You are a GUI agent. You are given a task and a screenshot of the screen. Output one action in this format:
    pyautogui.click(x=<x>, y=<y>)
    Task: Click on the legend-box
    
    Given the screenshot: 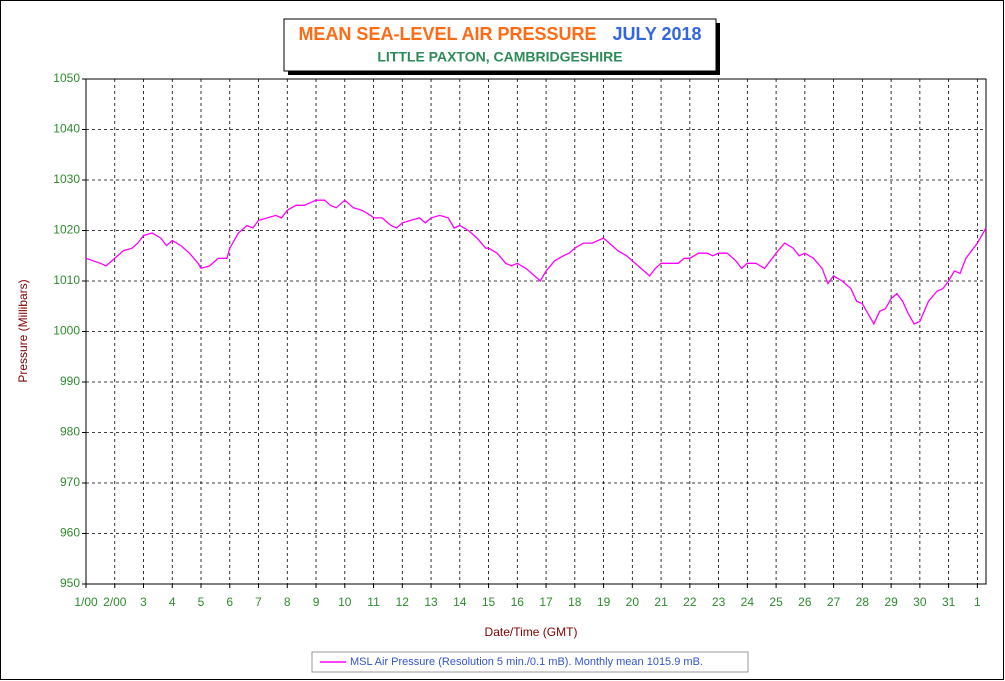 What is the action you would take?
    pyautogui.click(x=530, y=662)
    